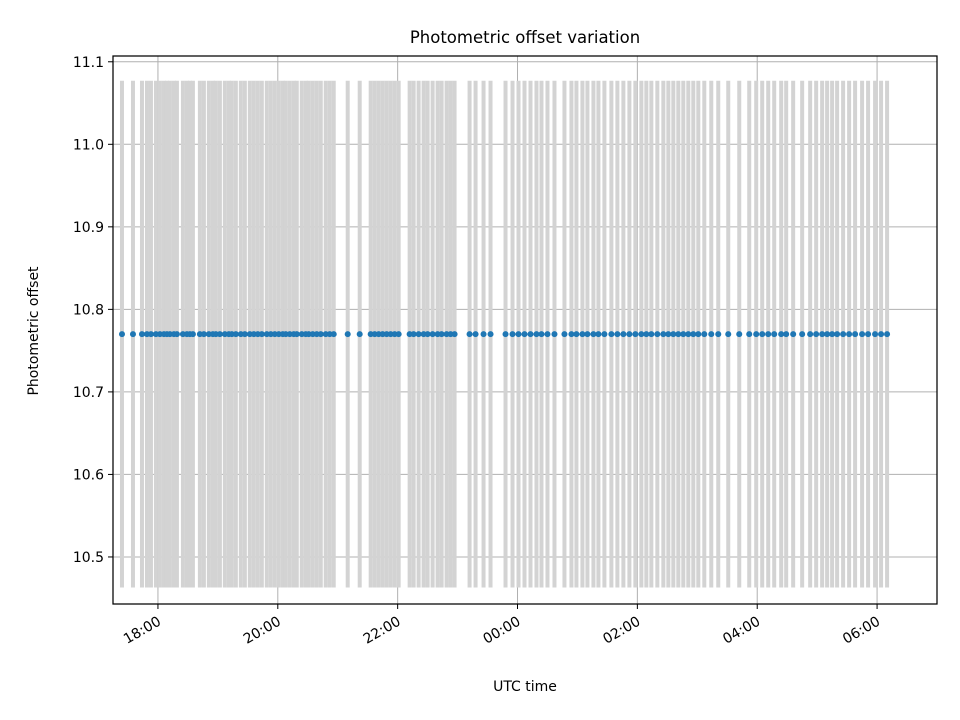  I want to click on y-tick-label: 10.7, so click(88, 393).